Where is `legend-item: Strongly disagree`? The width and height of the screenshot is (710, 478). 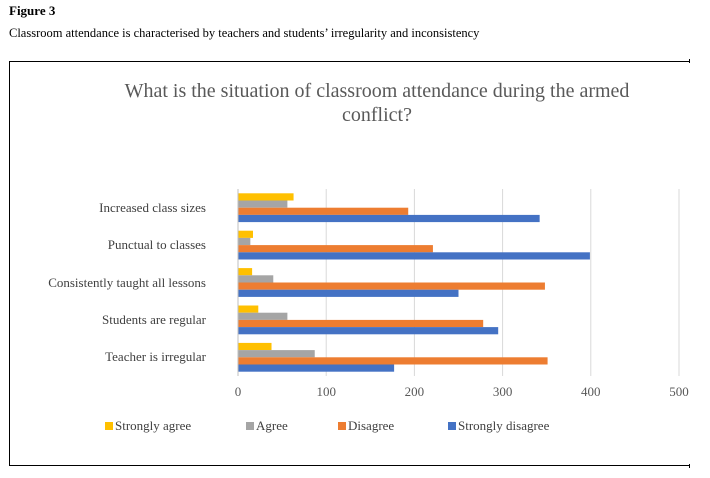
legend-item: Strongly disagree is located at coordinates (498, 426).